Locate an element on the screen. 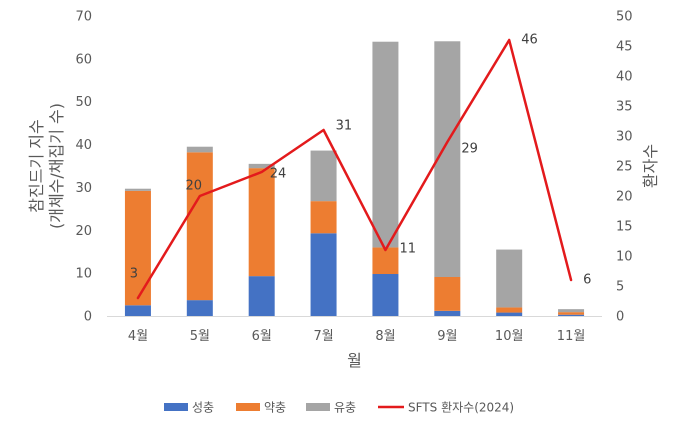  x-tick: 11월 is located at coordinates (571, 336).